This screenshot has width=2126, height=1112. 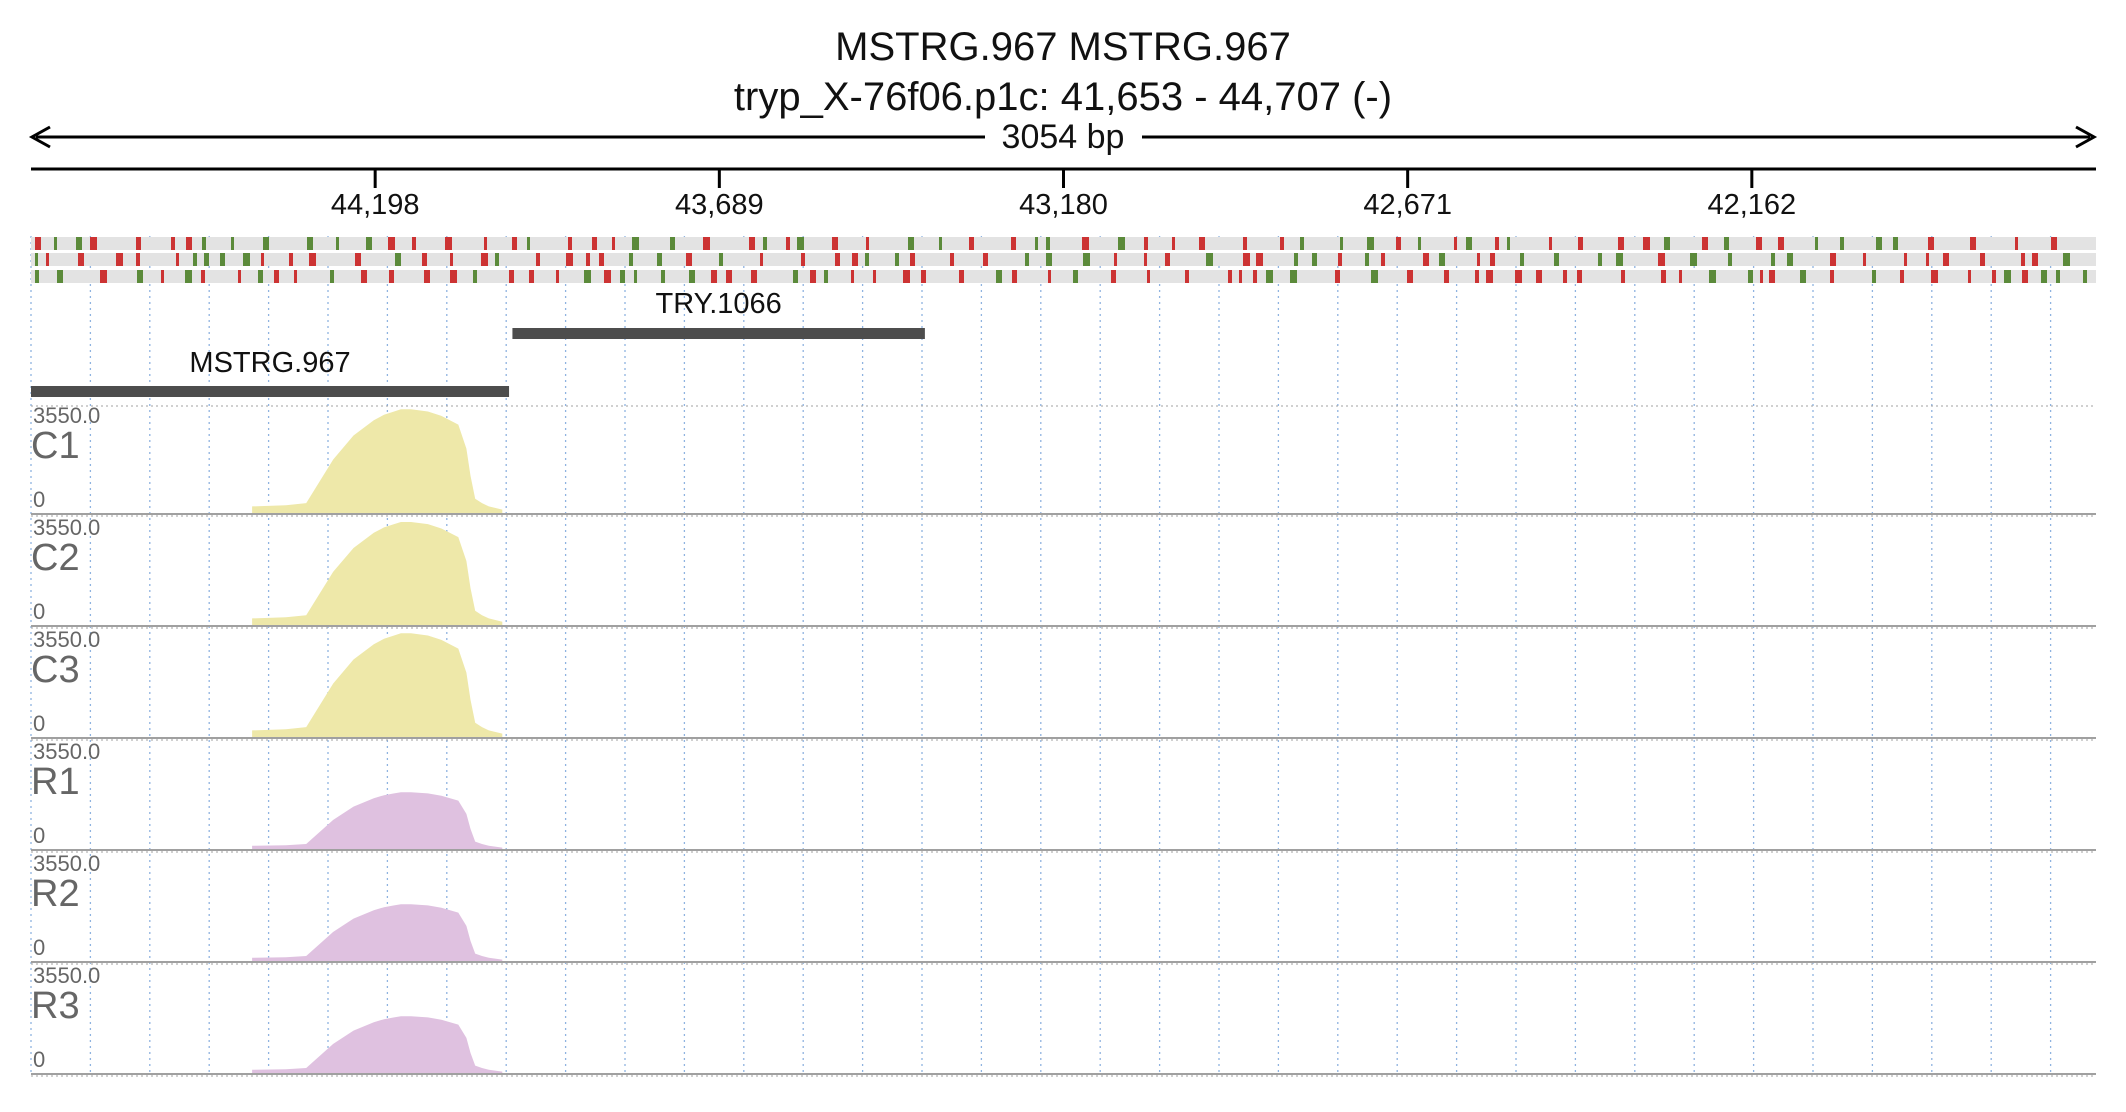 What do you see at coordinates (39, 137) in the screenshot?
I see `span-arrow-left-head` at bounding box center [39, 137].